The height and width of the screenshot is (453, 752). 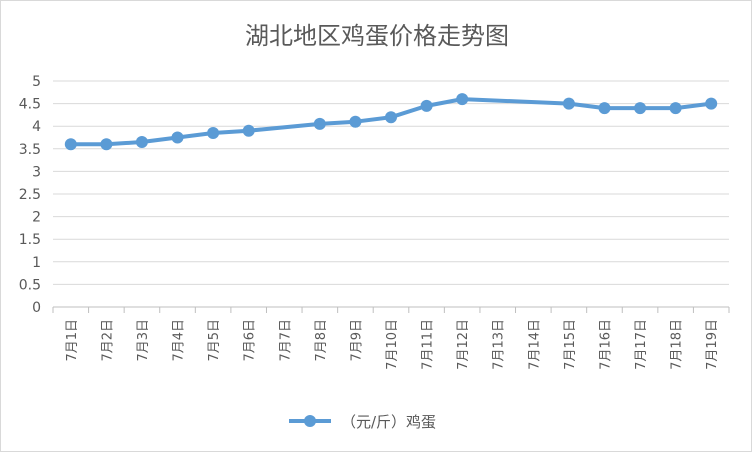 I want to click on y-tick-label: 3.5, so click(x=30, y=150).